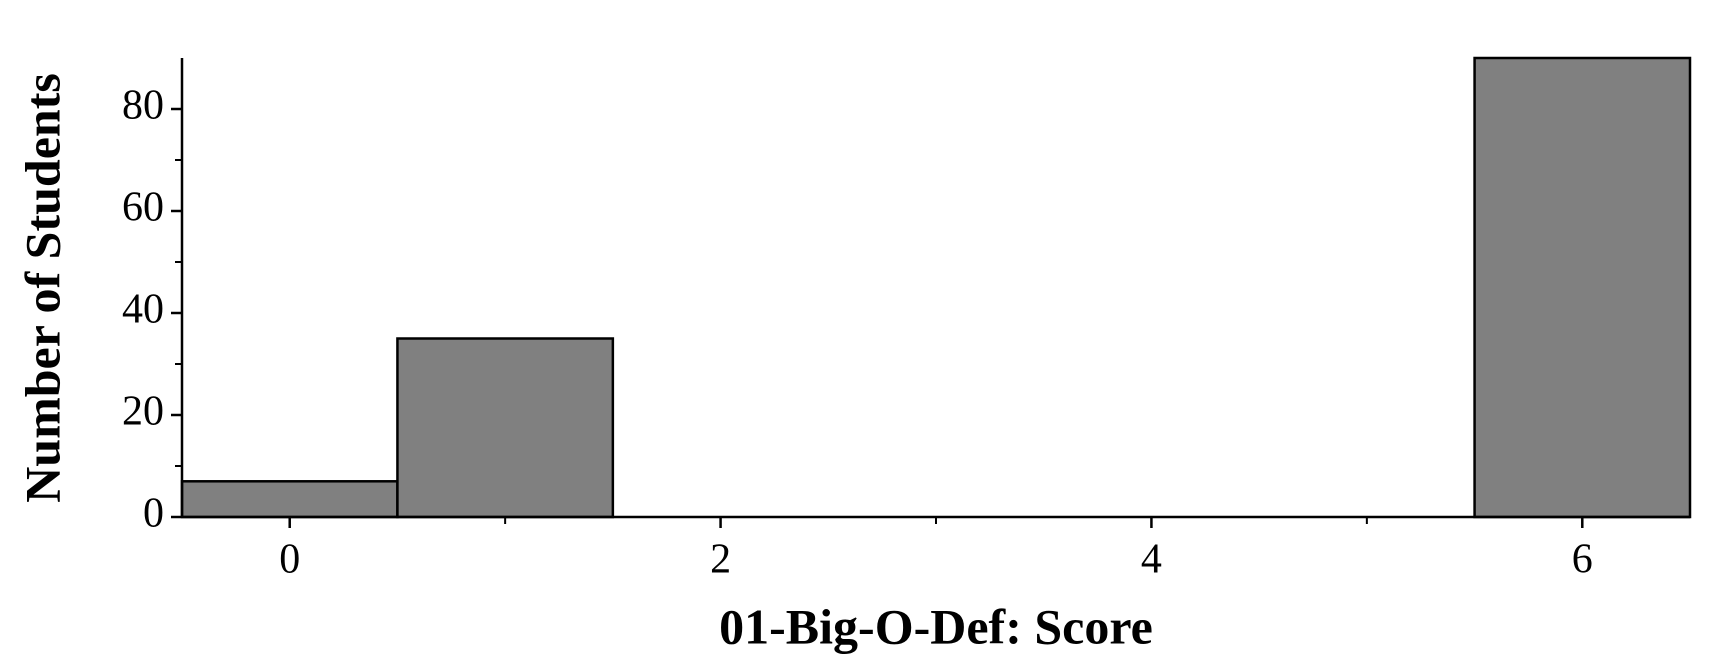 The width and height of the screenshot is (1720, 670). Describe the element at coordinates (720, 560) in the screenshot. I see `x-tick-label: 2` at that location.